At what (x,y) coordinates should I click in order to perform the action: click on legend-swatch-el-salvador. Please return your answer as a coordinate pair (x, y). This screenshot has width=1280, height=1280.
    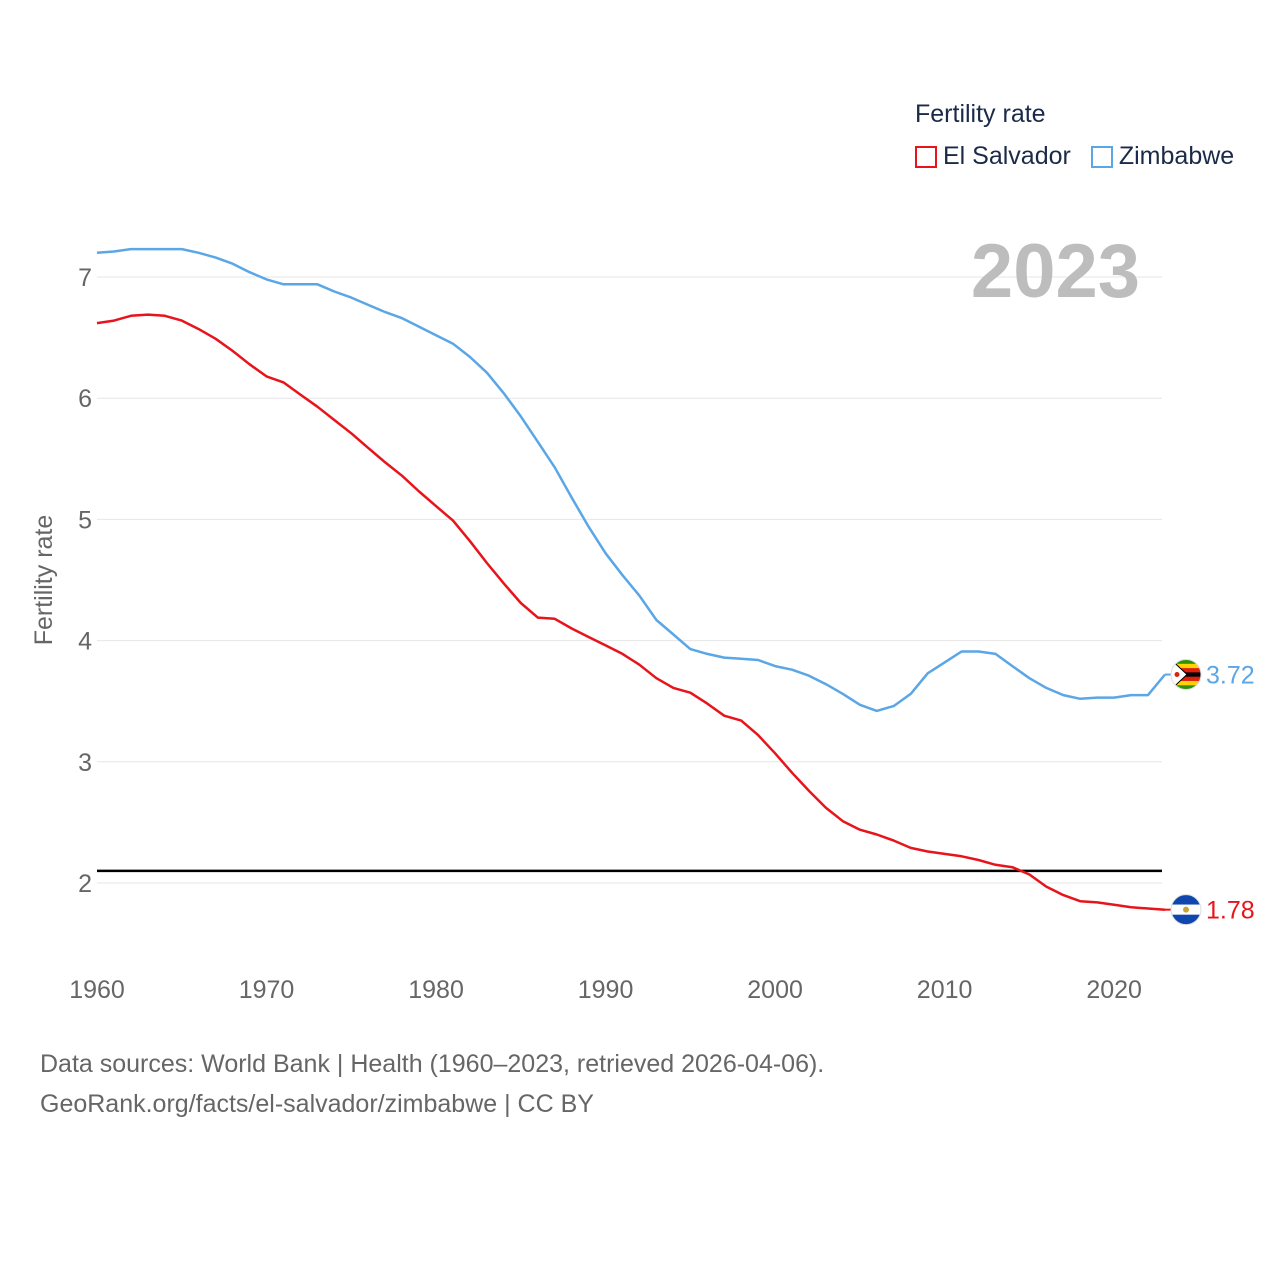
    Looking at the image, I should click on (926, 156).